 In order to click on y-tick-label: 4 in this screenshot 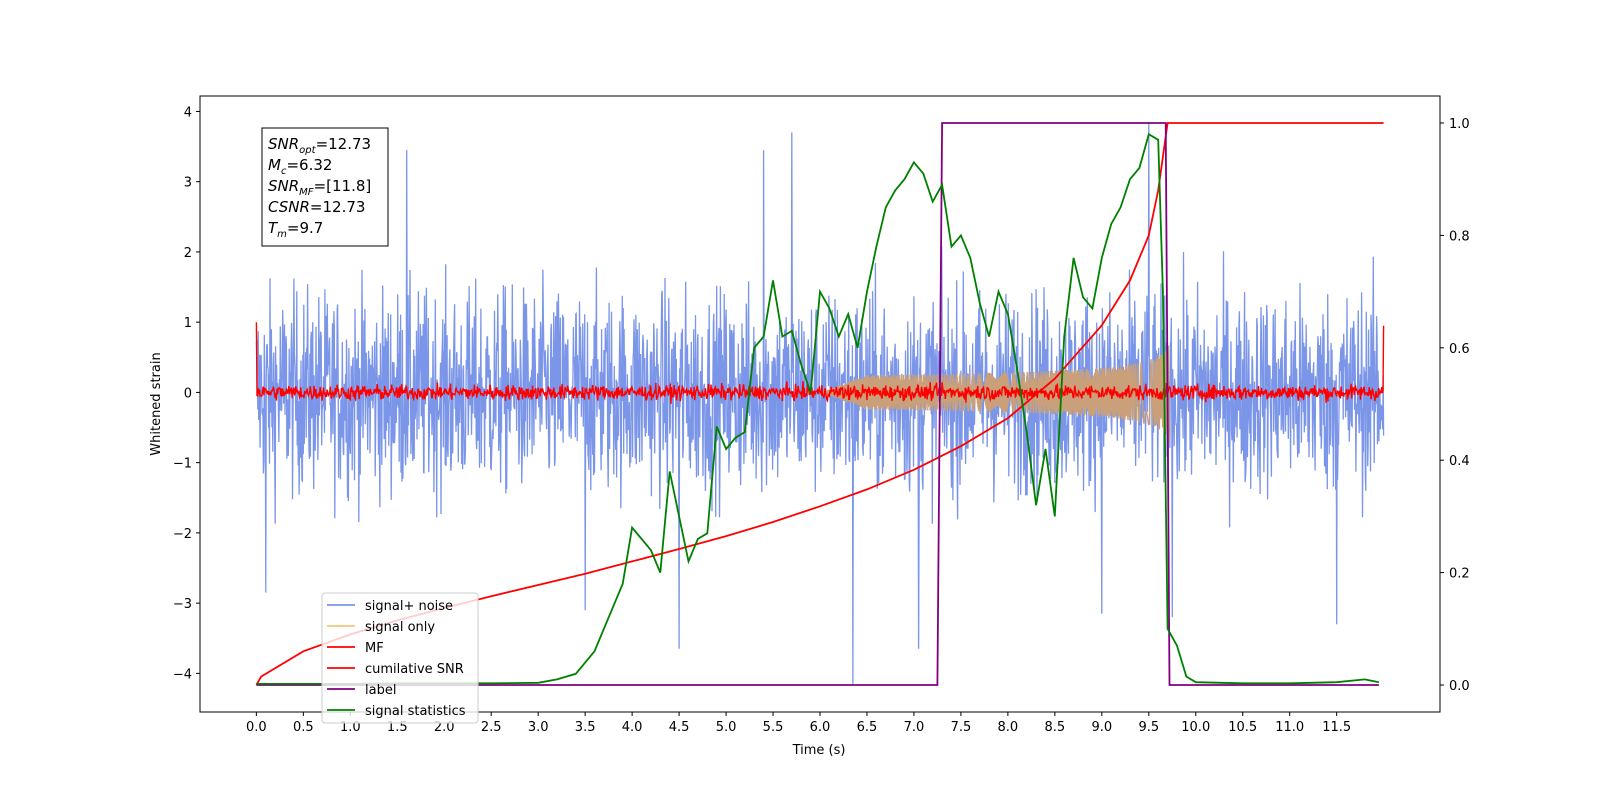, I will do `click(188, 112)`.